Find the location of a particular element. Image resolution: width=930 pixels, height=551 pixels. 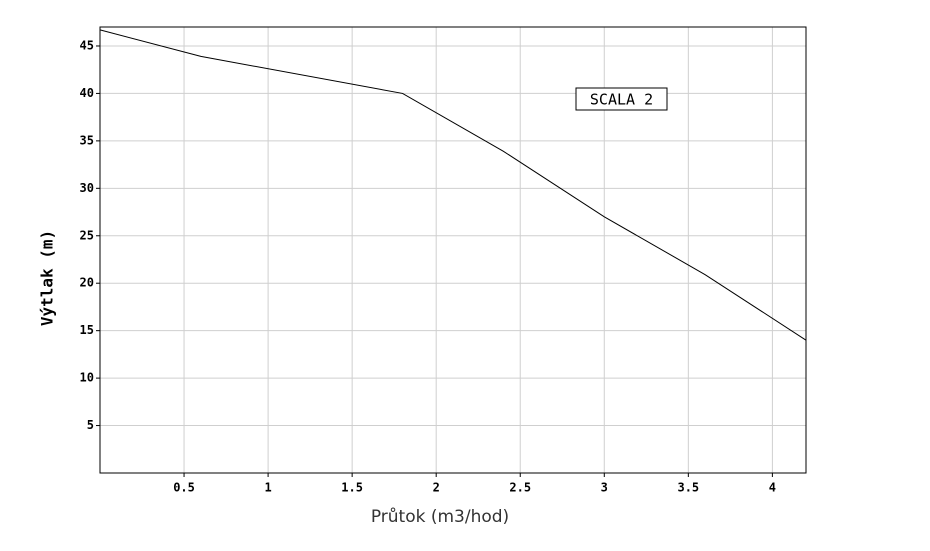

x-tick-label: 4 is located at coordinates (772, 488).